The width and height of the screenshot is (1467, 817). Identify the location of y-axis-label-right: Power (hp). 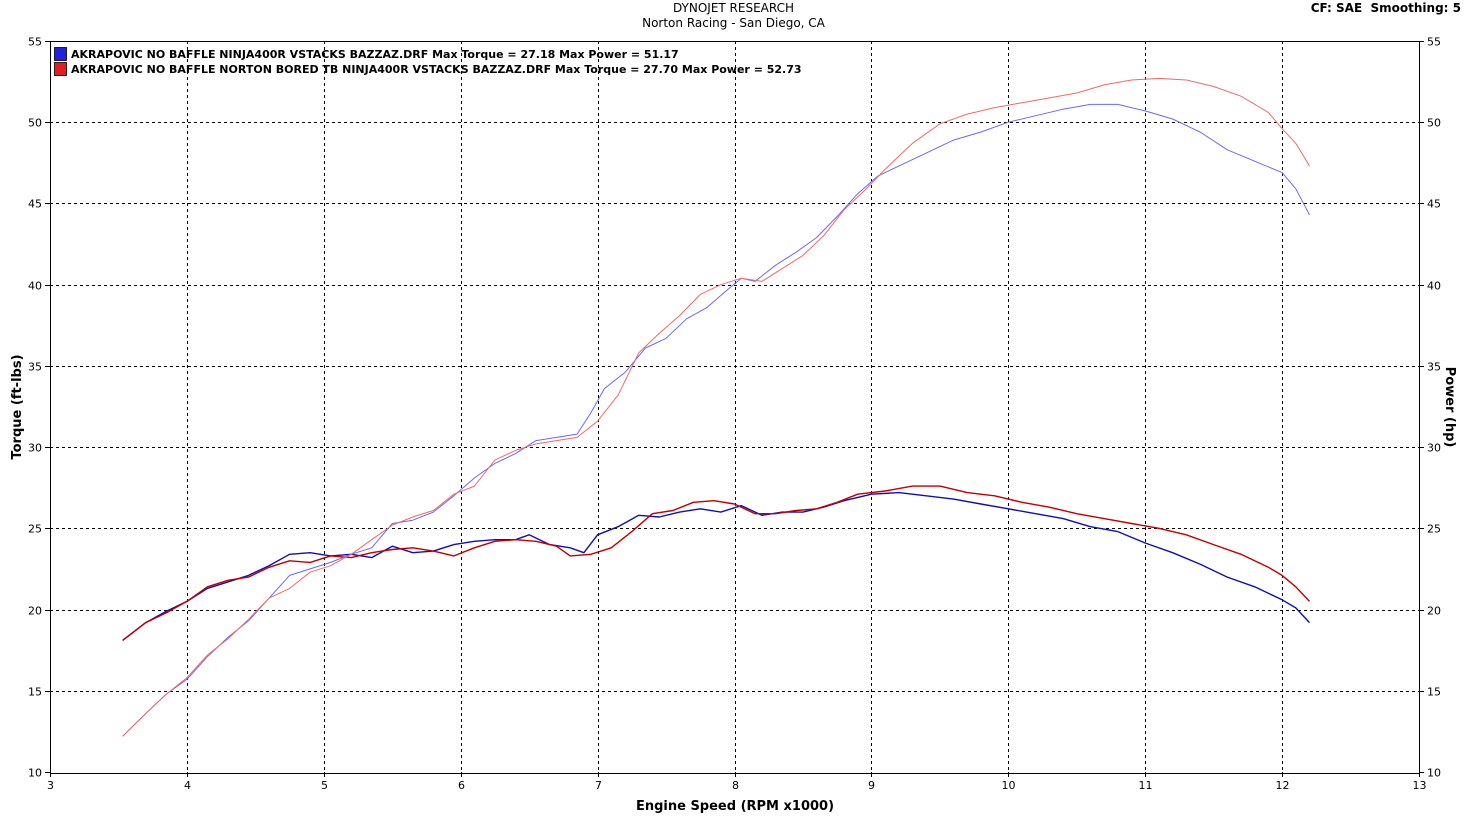
(1449, 407).